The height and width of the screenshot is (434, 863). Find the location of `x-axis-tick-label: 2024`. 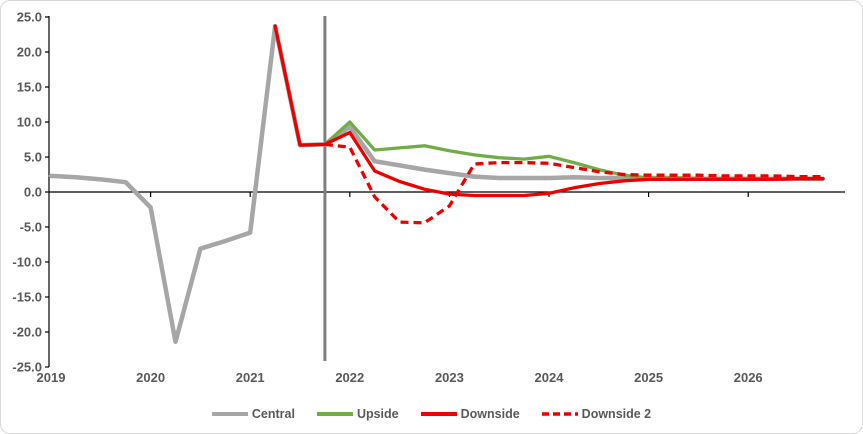

x-axis-tick-label: 2024 is located at coordinates (550, 377).